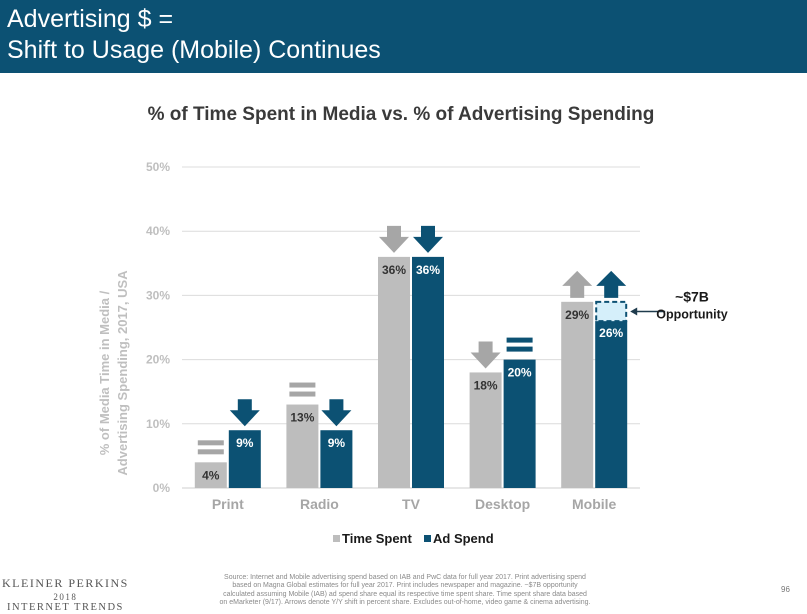 The width and height of the screenshot is (807, 614). I want to click on ad-spend-value-label: 20%, so click(520, 373).